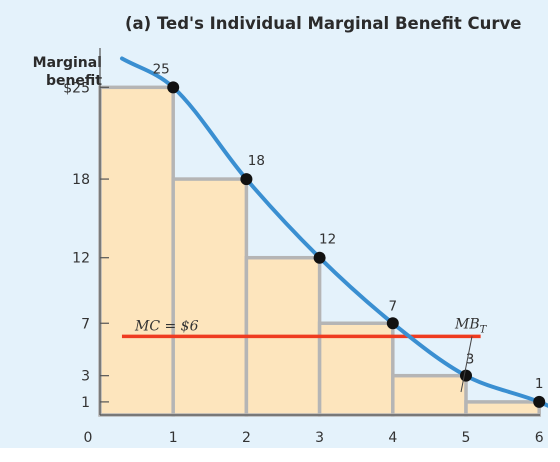 The width and height of the screenshot is (560, 462). I want to click on y-axis-label-line1: Marginal, so click(67, 63).